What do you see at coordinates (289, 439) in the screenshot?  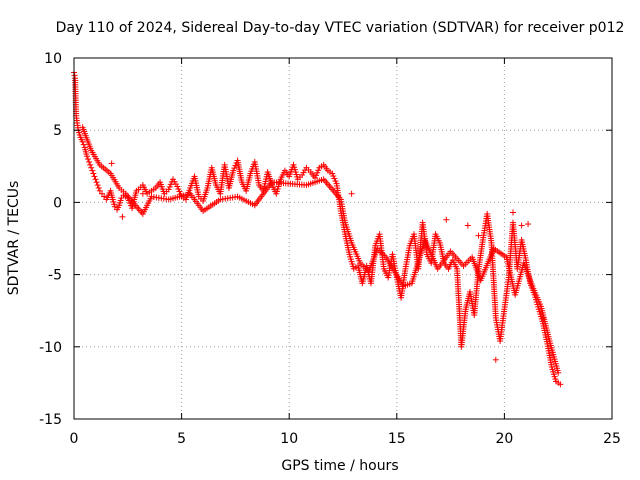 I see `x-tick-label: 10` at bounding box center [289, 439].